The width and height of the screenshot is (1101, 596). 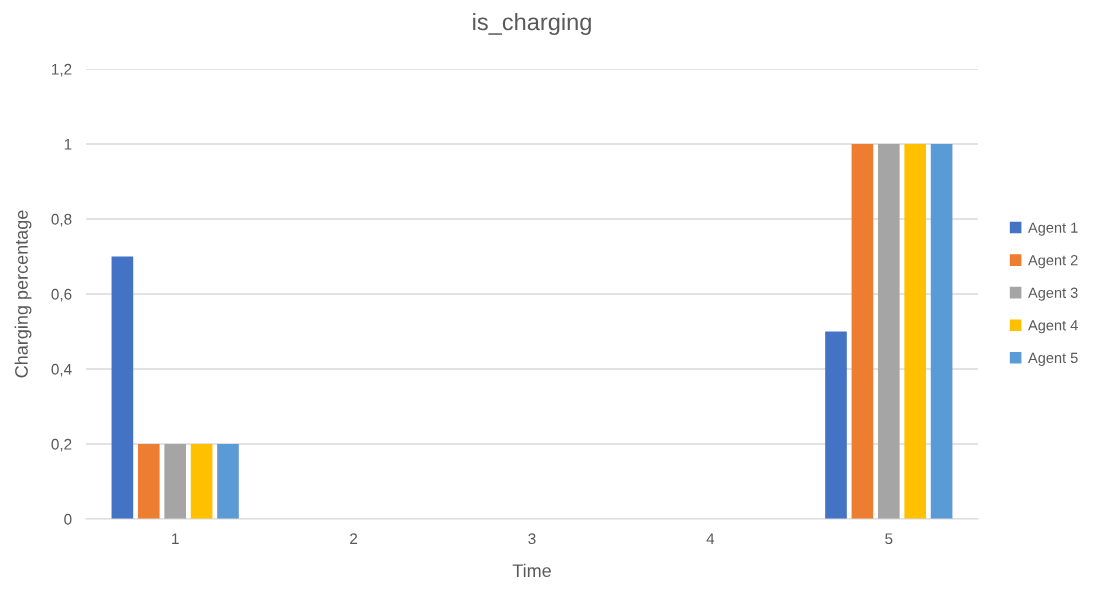 I want to click on y-tick-label: 0,8, so click(x=61, y=220).